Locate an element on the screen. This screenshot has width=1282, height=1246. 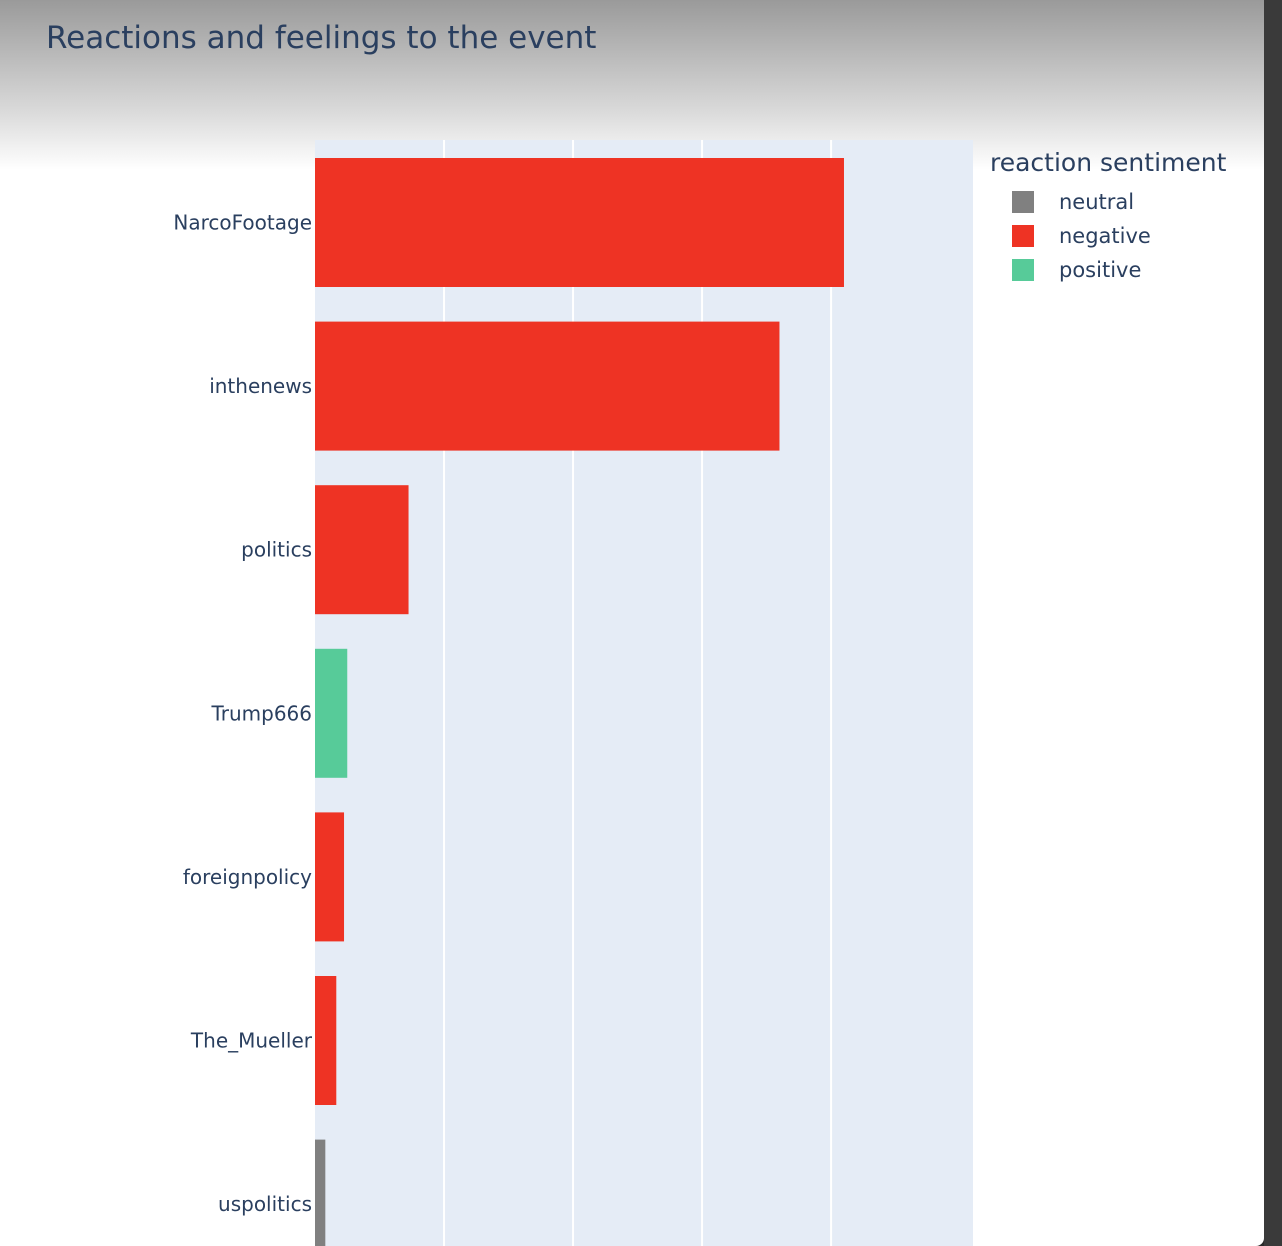
y-tick-label: inthenews is located at coordinates (260, 386).